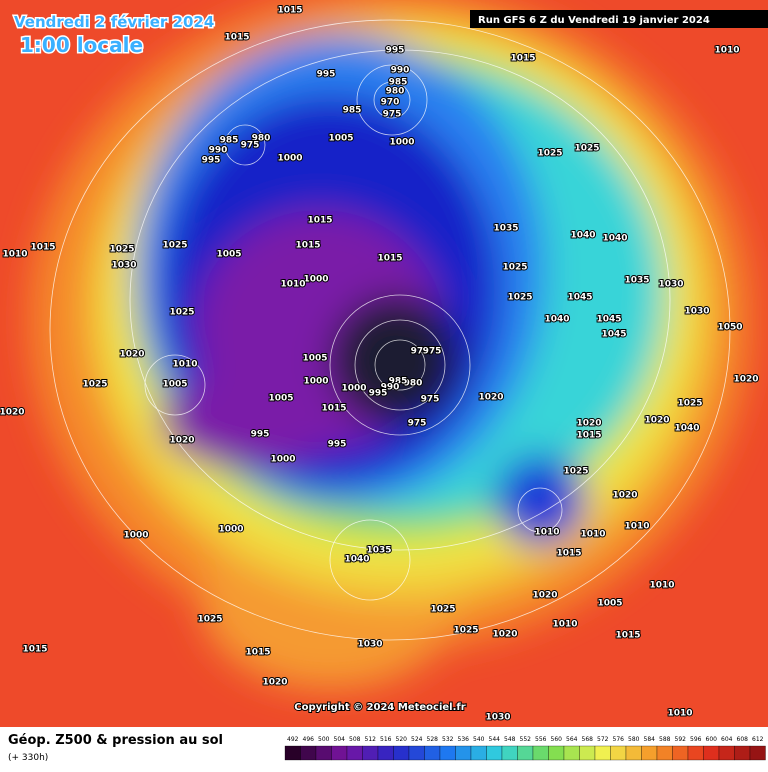  What do you see at coordinates (495, 739) in the screenshot?
I see `scale-label: 544` at bounding box center [495, 739].